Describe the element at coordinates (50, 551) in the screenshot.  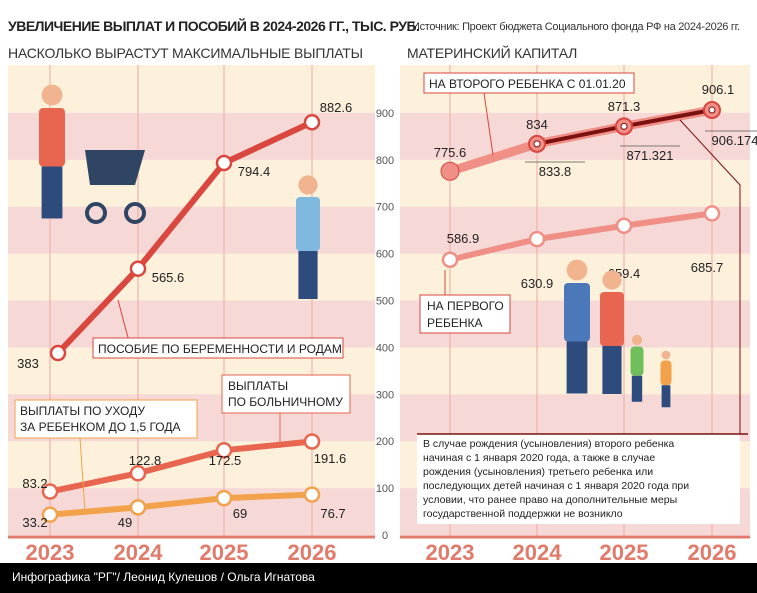
I see `left-year-label: 2023` at that location.